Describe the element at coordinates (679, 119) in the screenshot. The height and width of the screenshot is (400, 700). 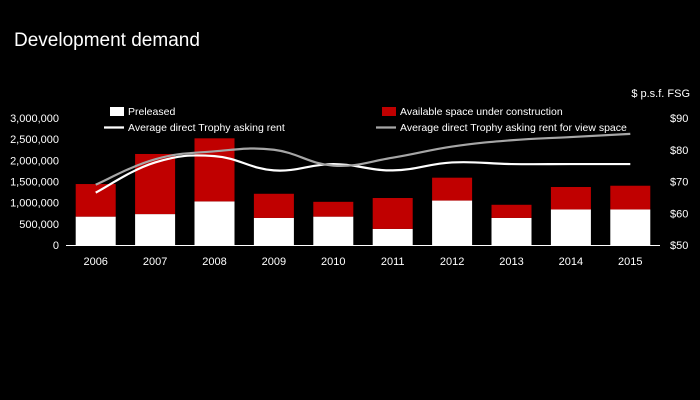
I see `right-axis-tick-label: $90` at that location.